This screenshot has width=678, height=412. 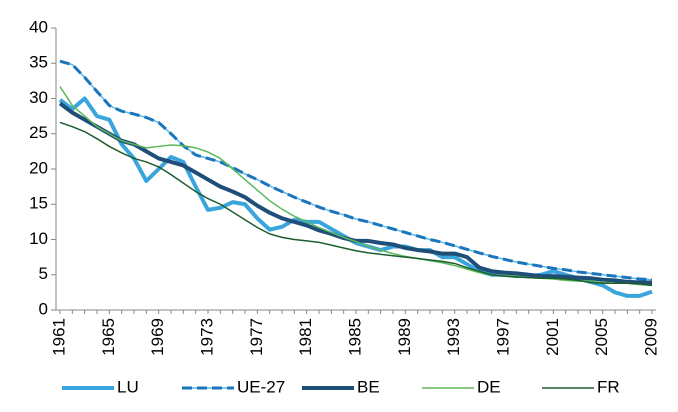 What do you see at coordinates (38, 26) in the screenshot?
I see `y-tick-label: 40` at bounding box center [38, 26].